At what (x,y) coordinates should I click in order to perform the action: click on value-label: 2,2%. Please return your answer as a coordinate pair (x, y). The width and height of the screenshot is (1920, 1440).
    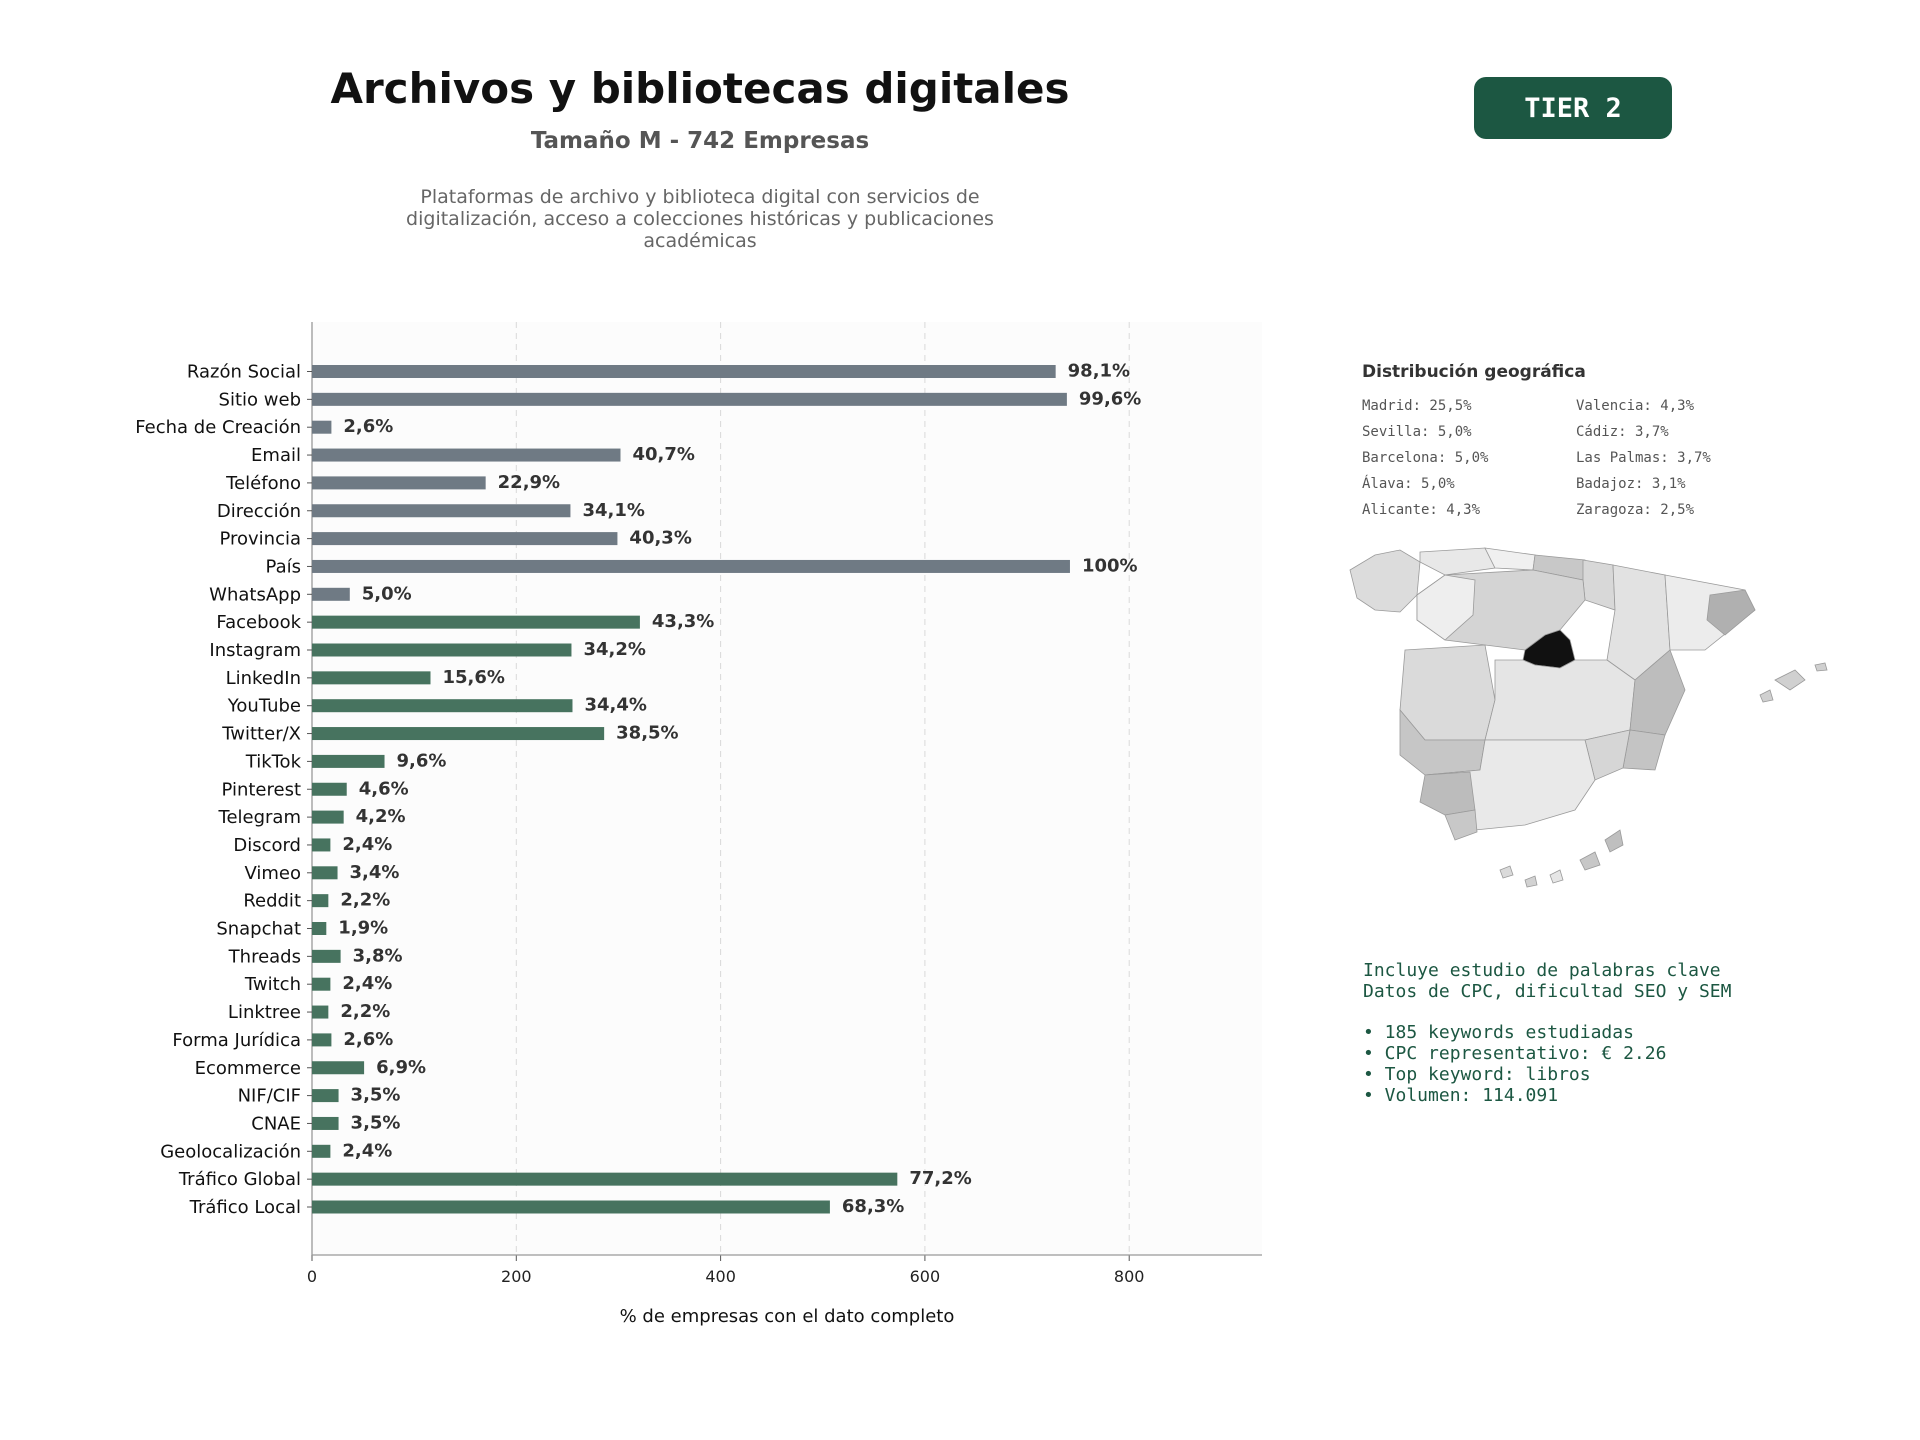
    Looking at the image, I should click on (365, 900).